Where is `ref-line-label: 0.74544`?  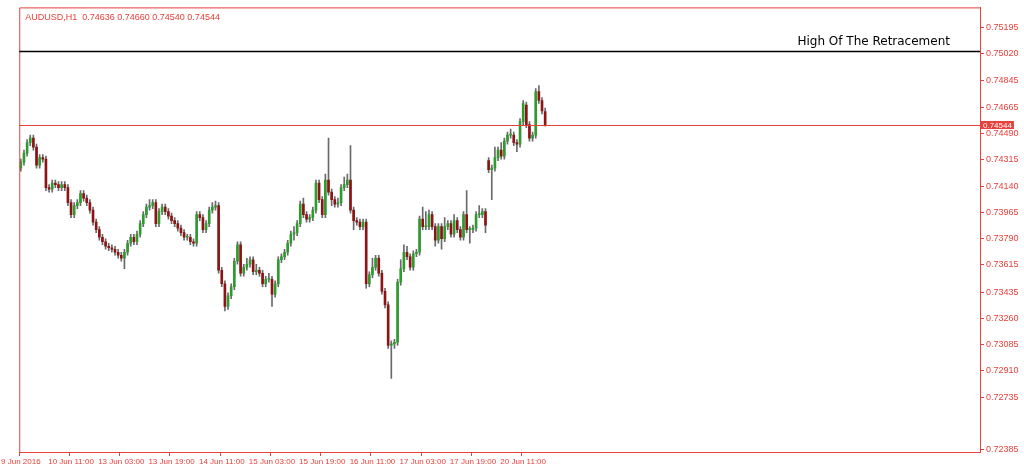 ref-line-label: 0.74544 is located at coordinates (998, 125).